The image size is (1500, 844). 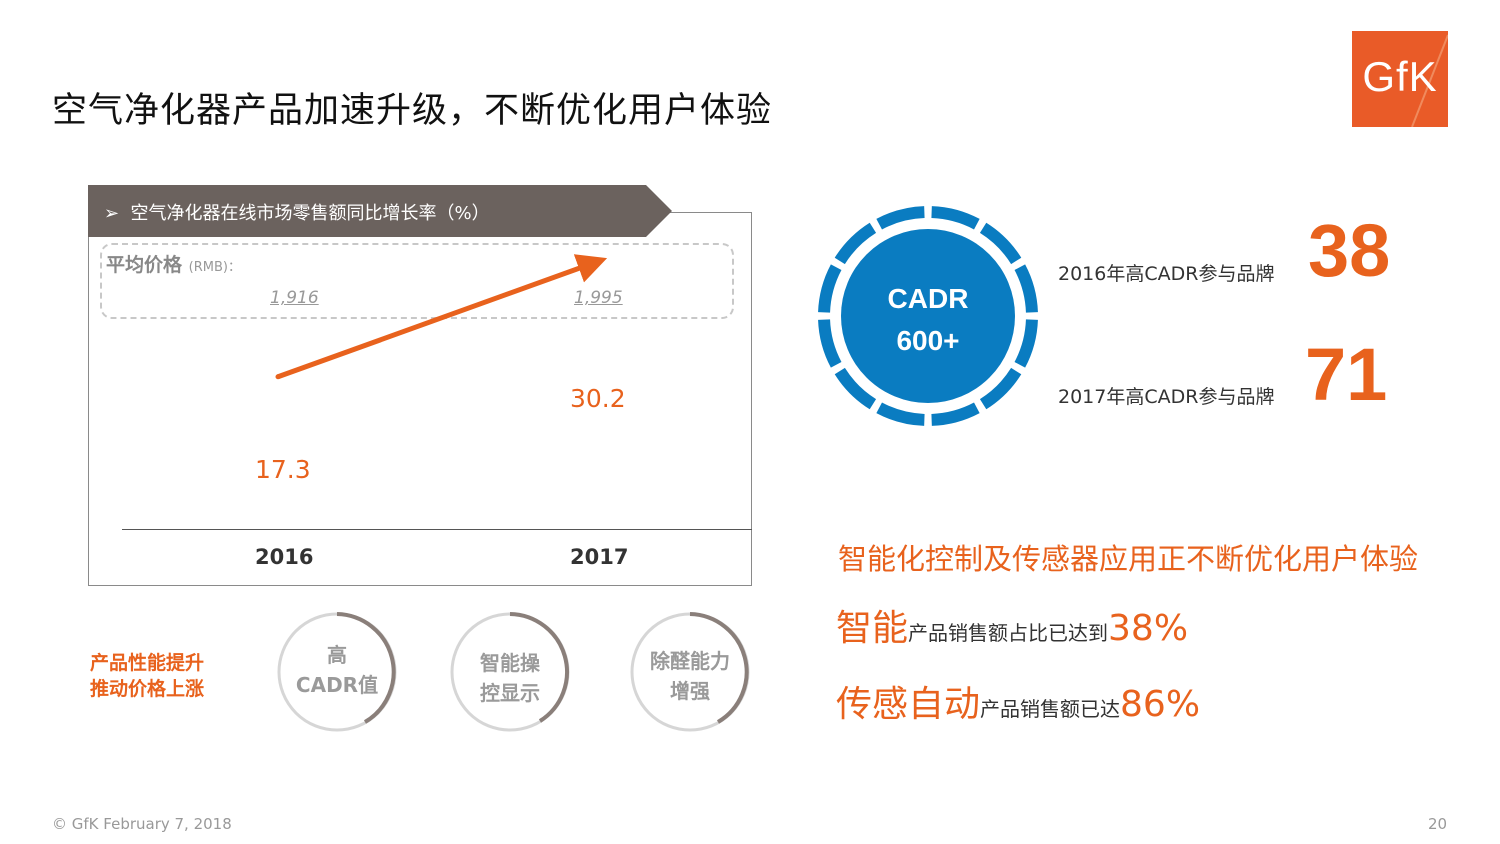 What do you see at coordinates (1166, 397) in the screenshot?
I see `brand-2017-label: 2017年高CADR参与品牌` at bounding box center [1166, 397].